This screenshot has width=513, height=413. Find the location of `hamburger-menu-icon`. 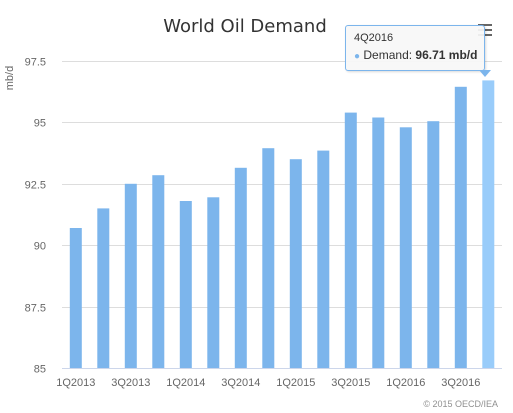

hamburger-menu-icon is located at coordinates (485, 25).